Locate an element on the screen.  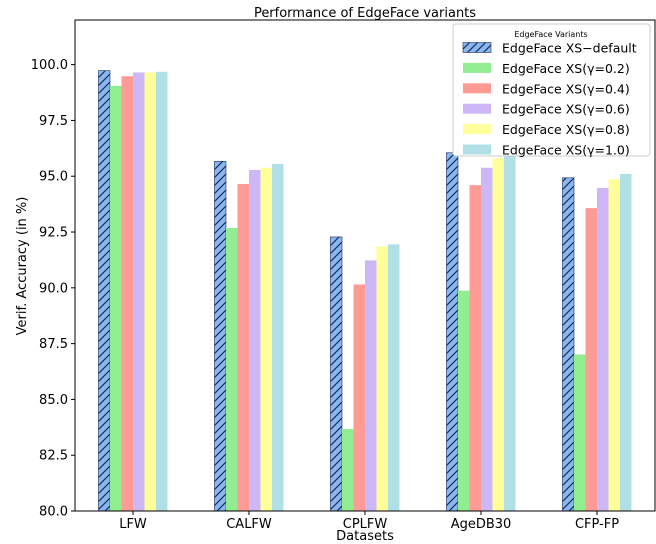
x-tick-label: CFP-FP is located at coordinates (597, 524).